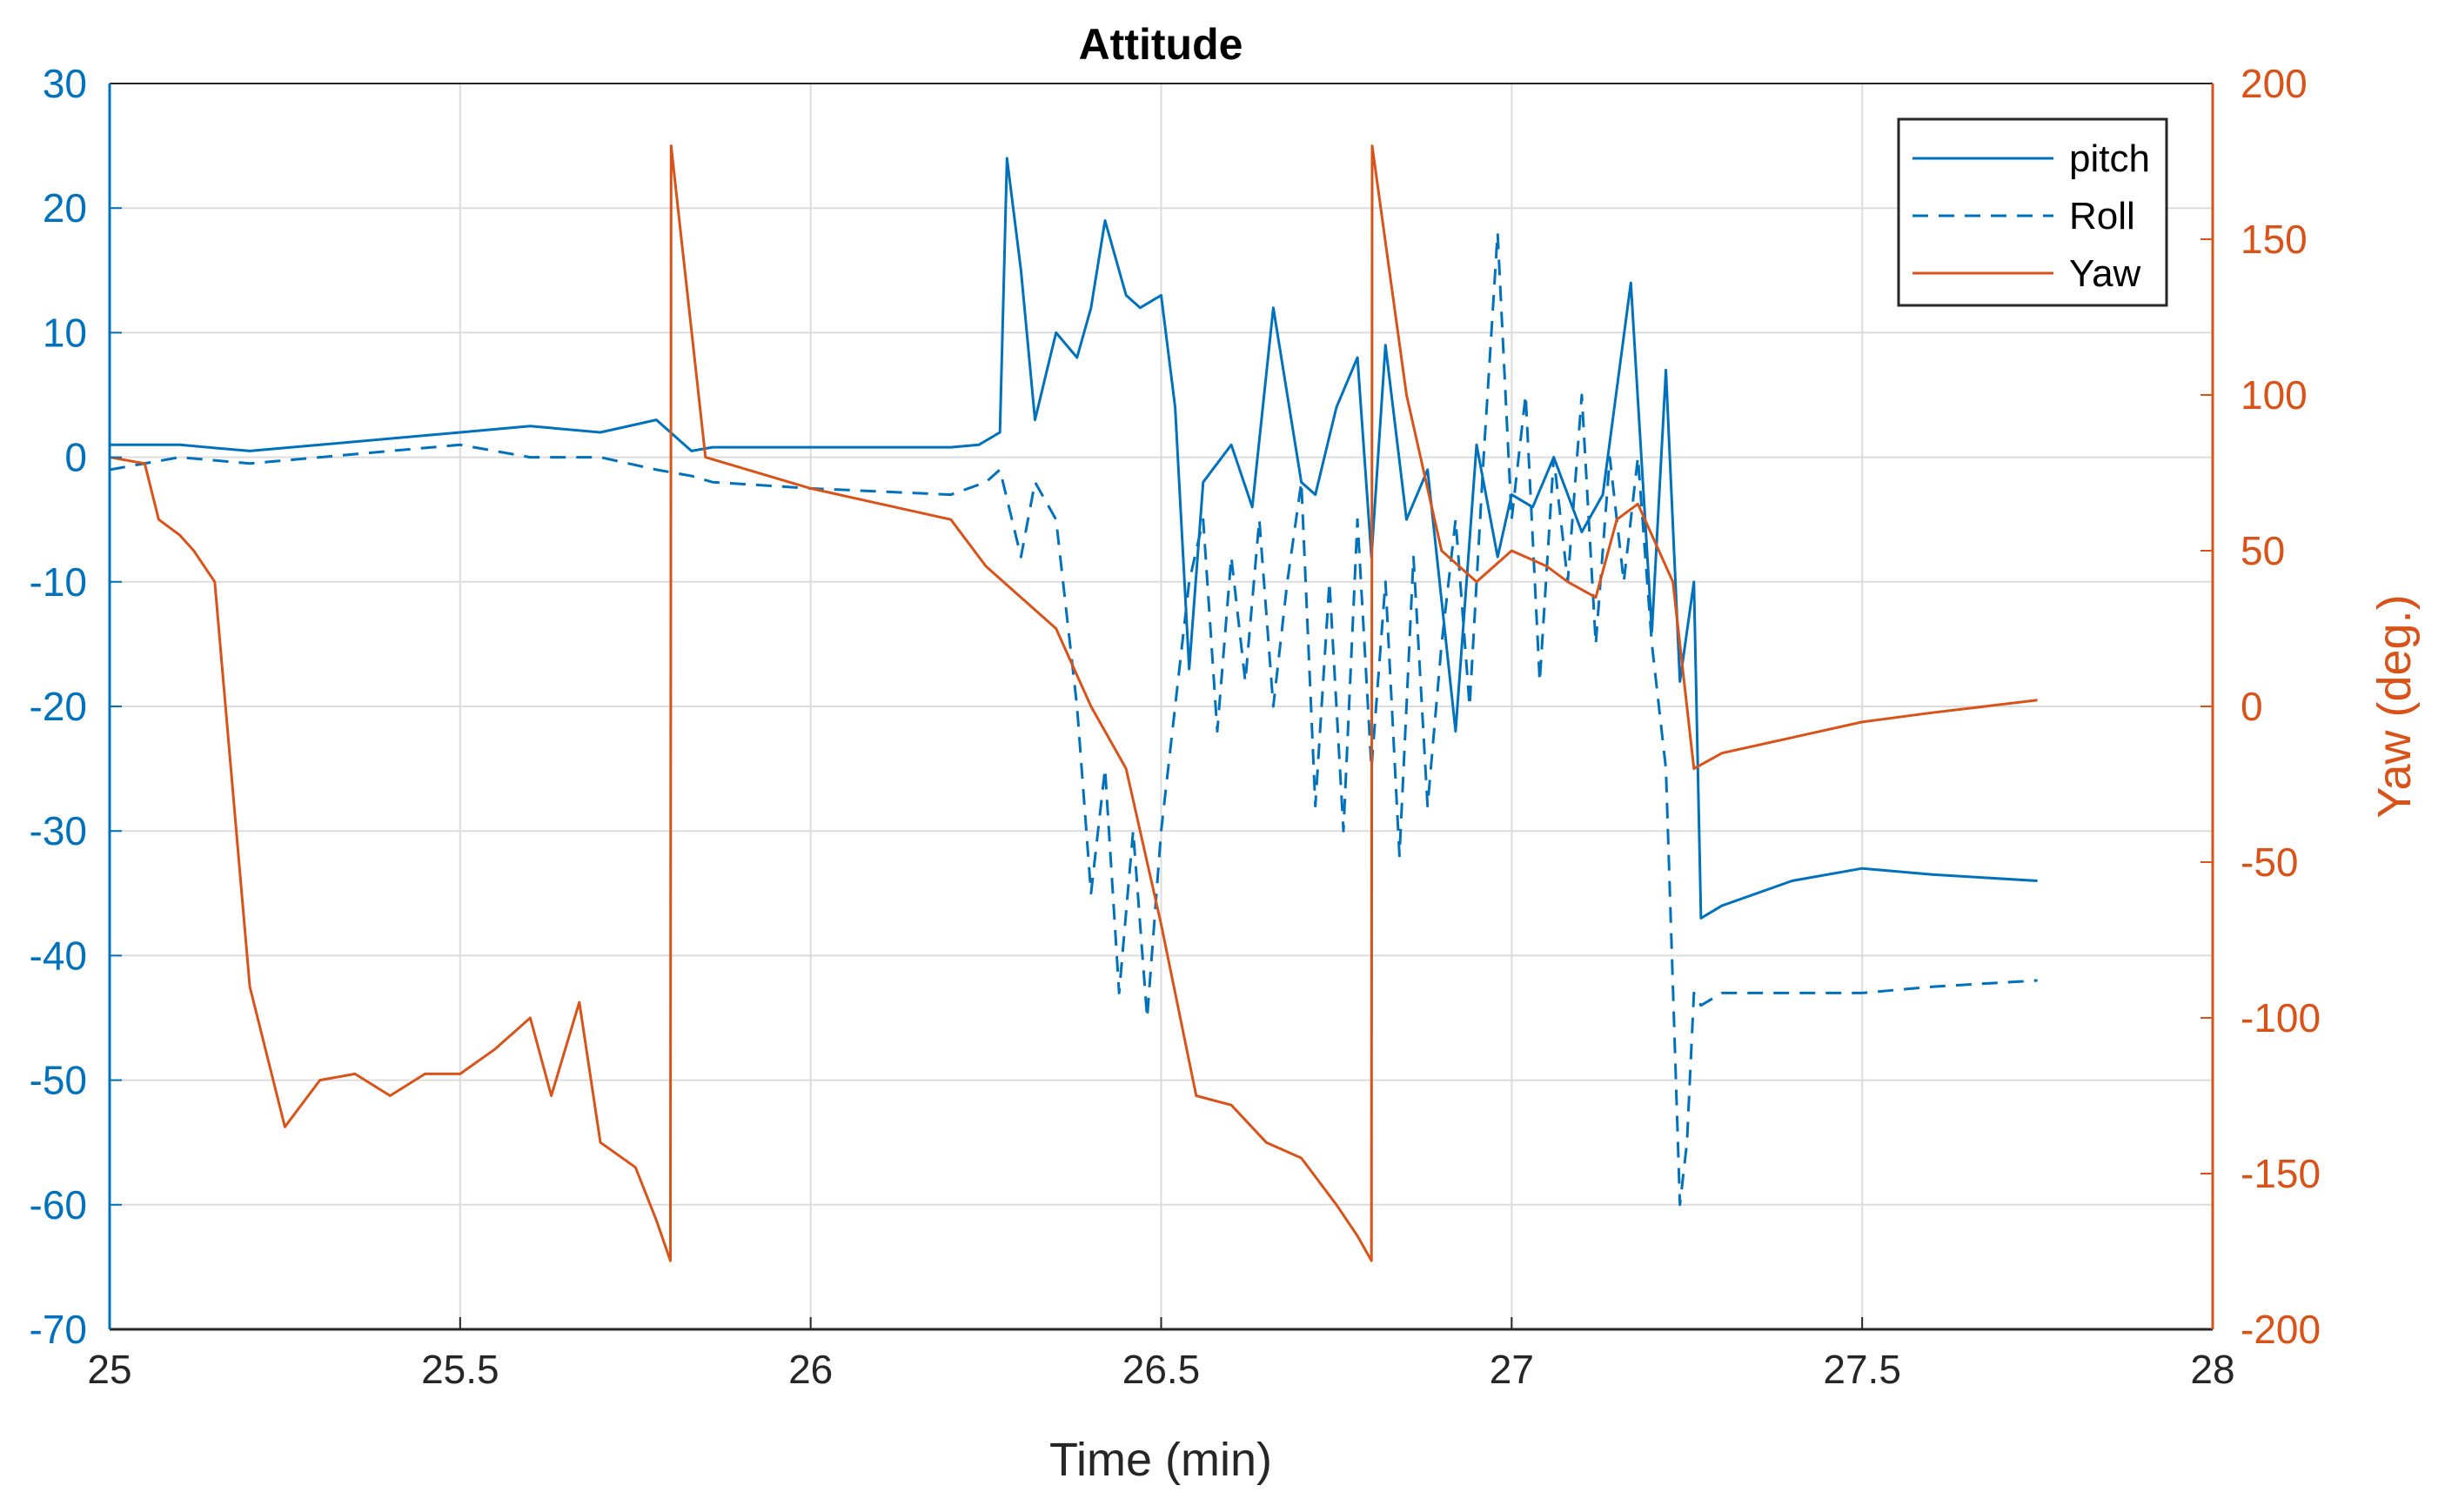 Image resolution: width=2445 pixels, height=1512 pixels. I want to click on right-y-tick-label: 150, so click(2275, 240).